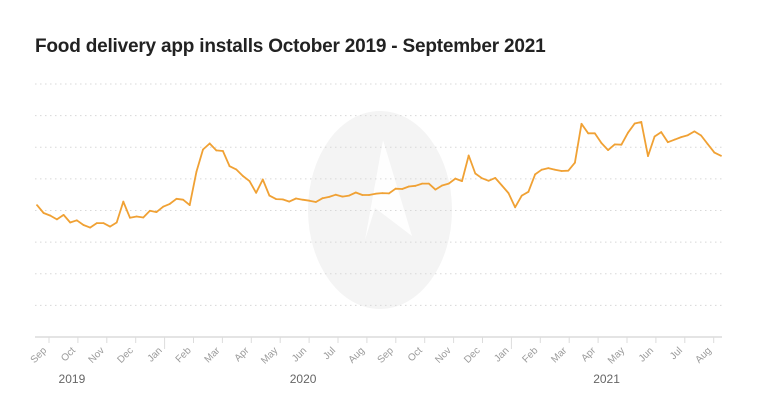 This screenshot has width=758, height=418. Describe the element at coordinates (303, 379) in the screenshot. I see `year-label: 2020` at that location.